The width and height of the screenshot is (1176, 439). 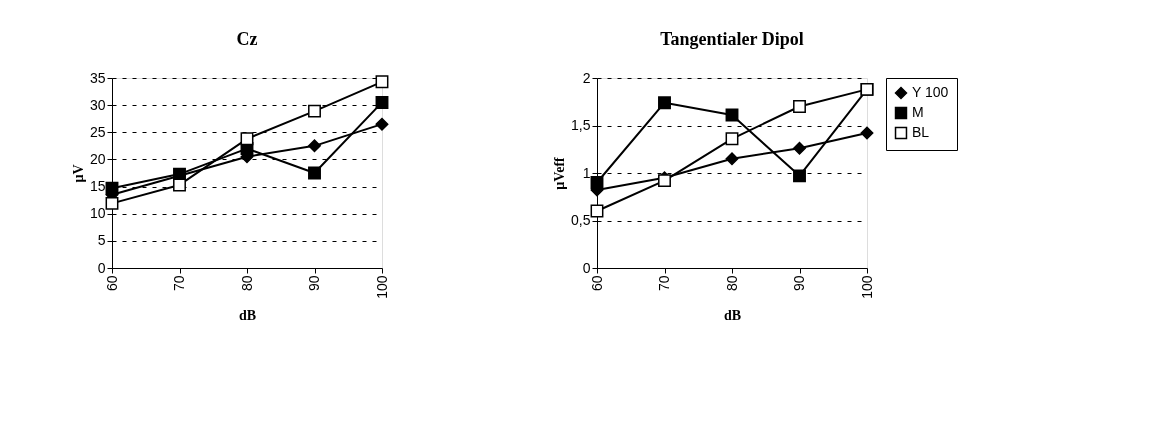 I want to click on chart-title: Cz, so click(x=247, y=39).